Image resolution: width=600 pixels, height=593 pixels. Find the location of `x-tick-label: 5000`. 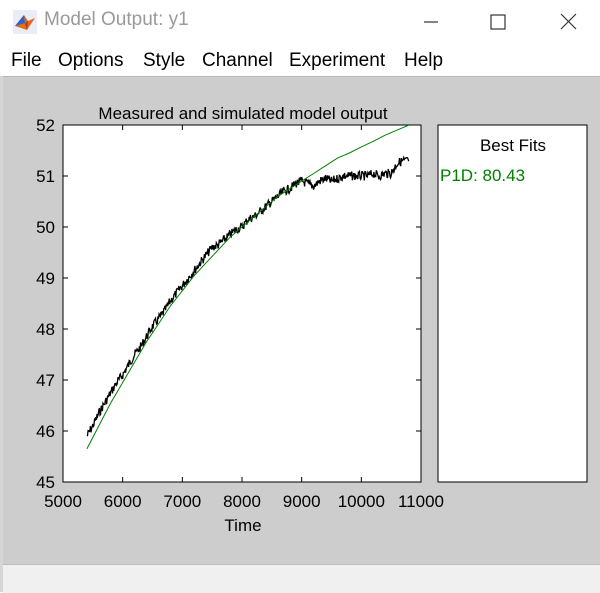

x-tick-label: 5000 is located at coordinates (63, 501).